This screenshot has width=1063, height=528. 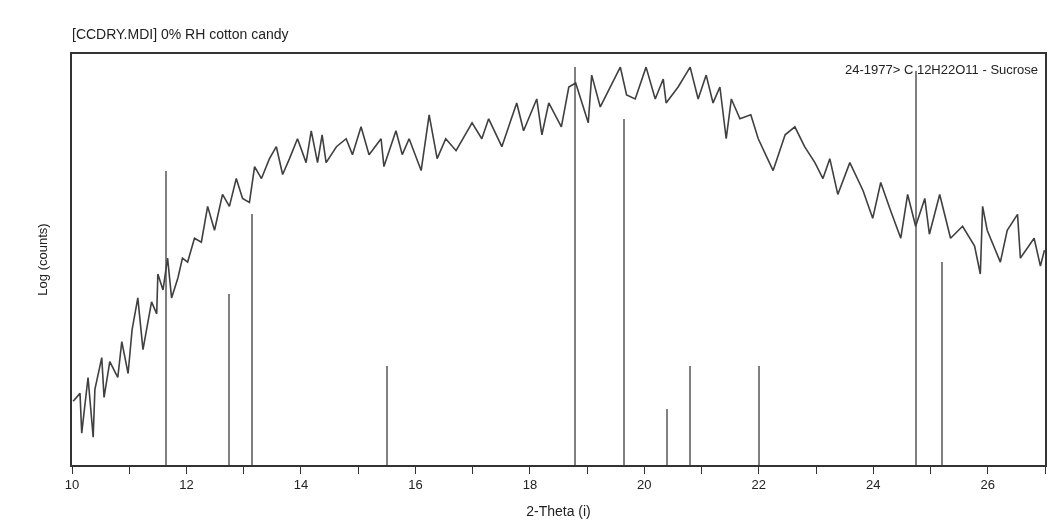 What do you see at coordinates (644, 485) in the screenshot?
I see `x-tick-label: 20` at bounding box center [644, 485].